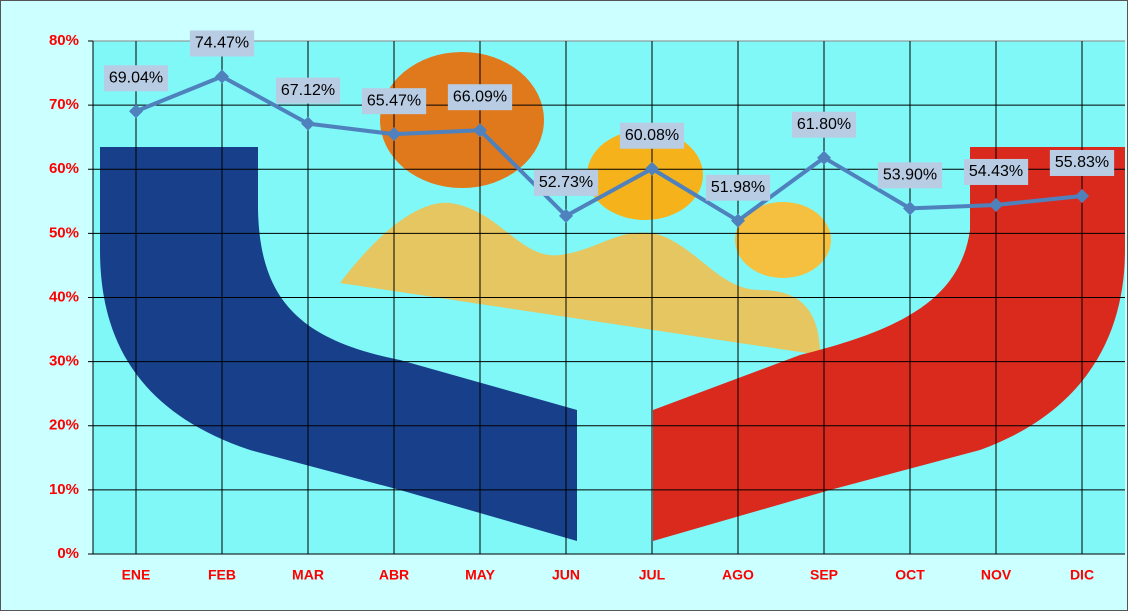 Image resolution: width=1128 pixels, height=611 pixels. Describe the element at coordinates (64, 168) in the screenshot. I see `y-tick-label: 60%` at that location.